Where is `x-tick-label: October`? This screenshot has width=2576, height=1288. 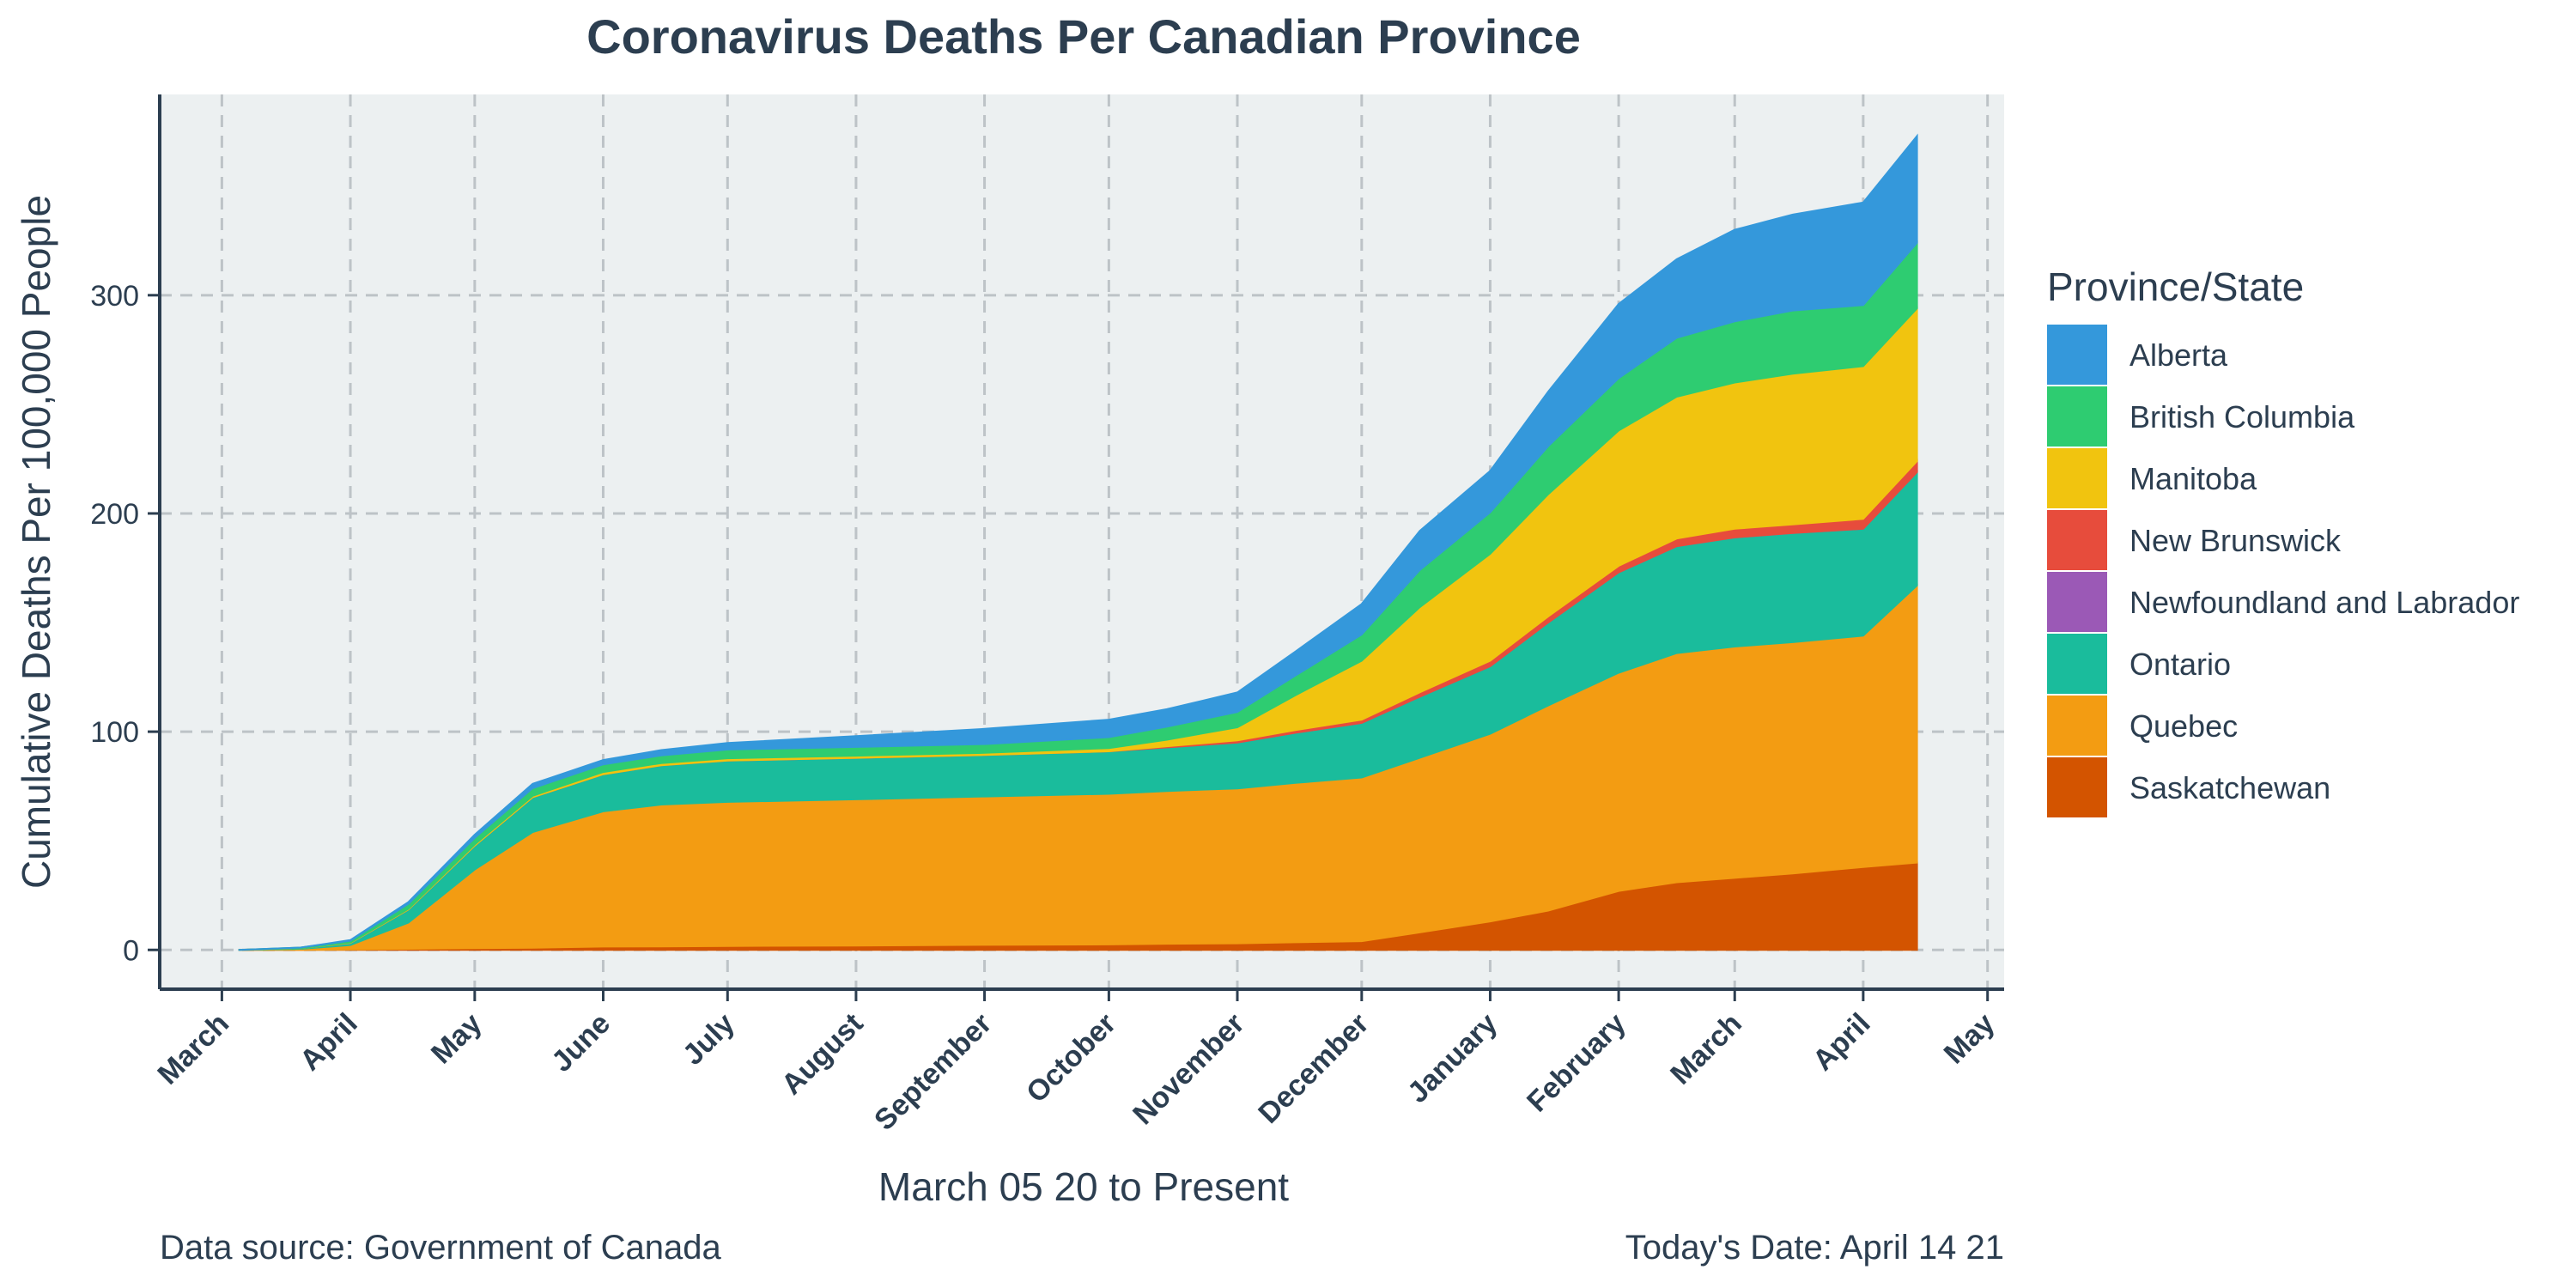 x-tick-label: October is located at coordinates (1071, 1058).